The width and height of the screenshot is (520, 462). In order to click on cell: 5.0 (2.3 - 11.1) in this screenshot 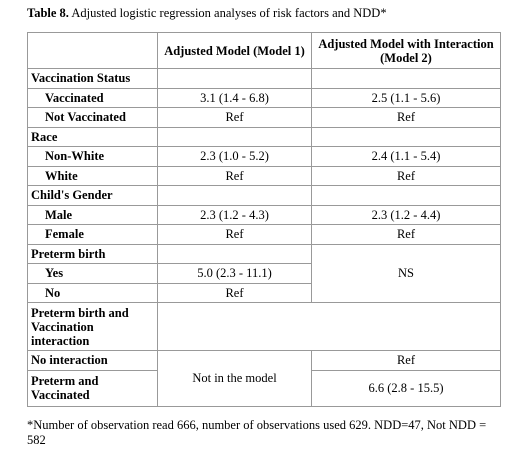, I will do `click(234, 273)`.